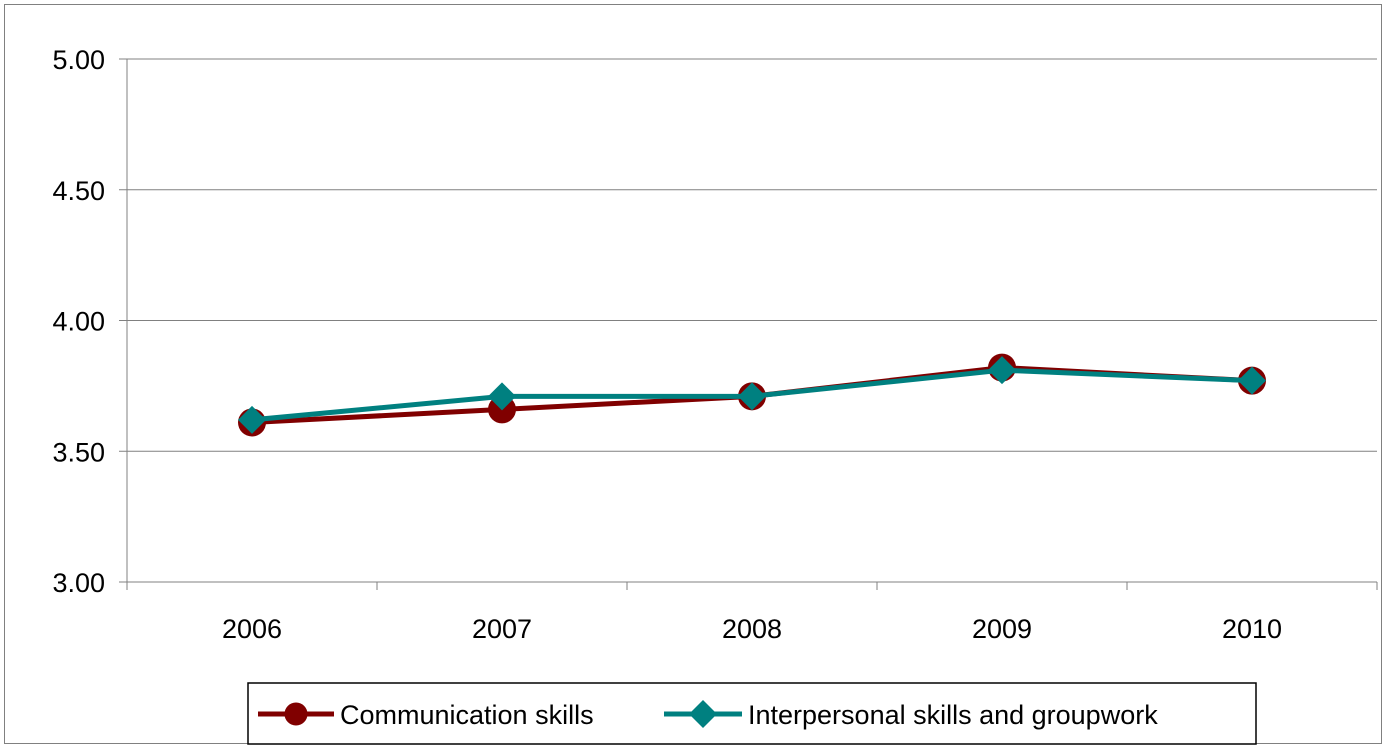  Describe the element at coordinates (78, 452) in the screenshot. I see `y-tick-label: 3.50` at that location.